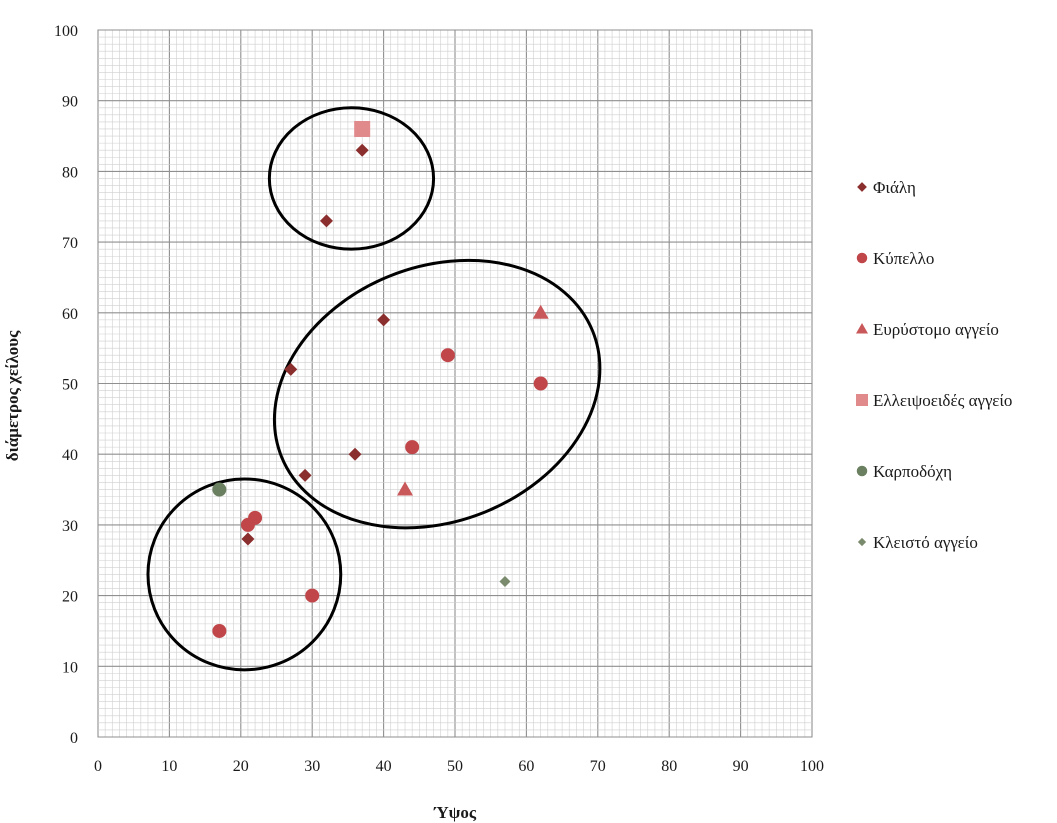 The width and height of the screenshot is (1057, 823). I want to click on legend-label: Κλειστό αγγείο, so click(925, 542).